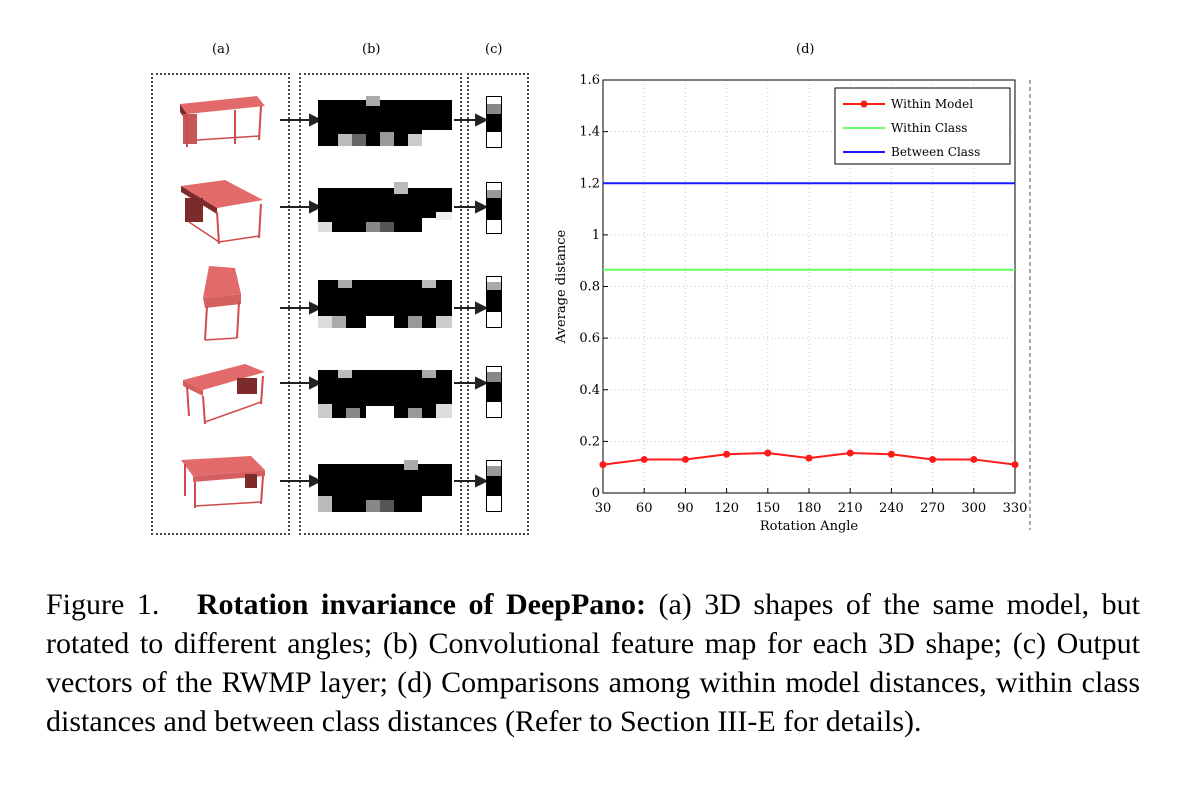 The height and width of the screenshot is (786, 1195). I want to click on y-ticks: 0 0.2 0.4 0.6 0.8 1 1.2 1.4 1.6, so click(593, 287).